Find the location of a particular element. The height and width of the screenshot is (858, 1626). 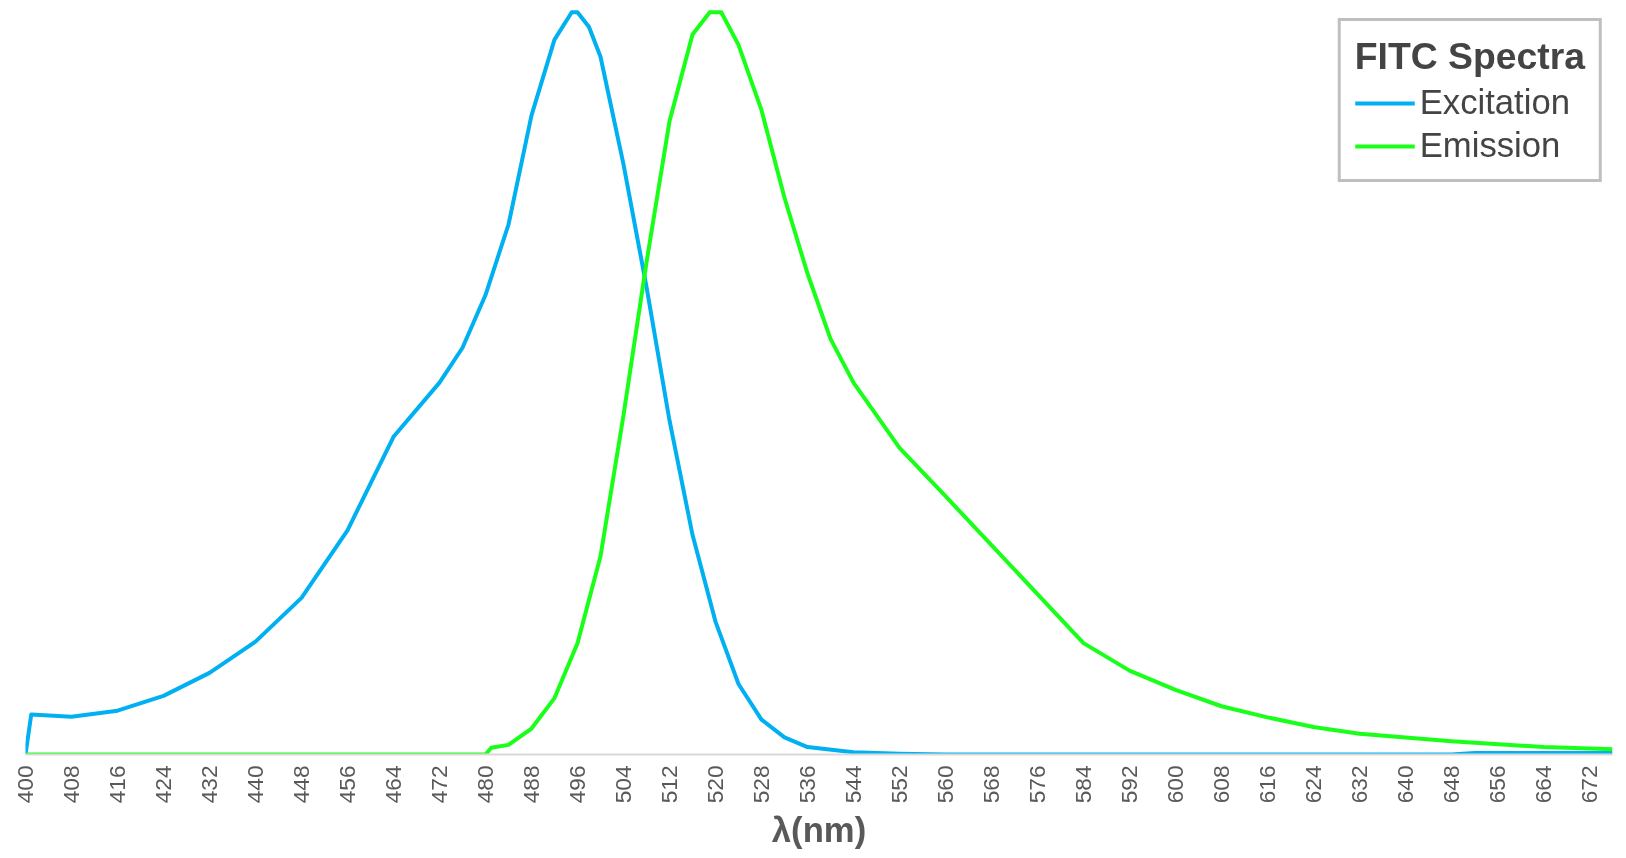

x-tick-label: 480 is located at coordinates (485, 784).